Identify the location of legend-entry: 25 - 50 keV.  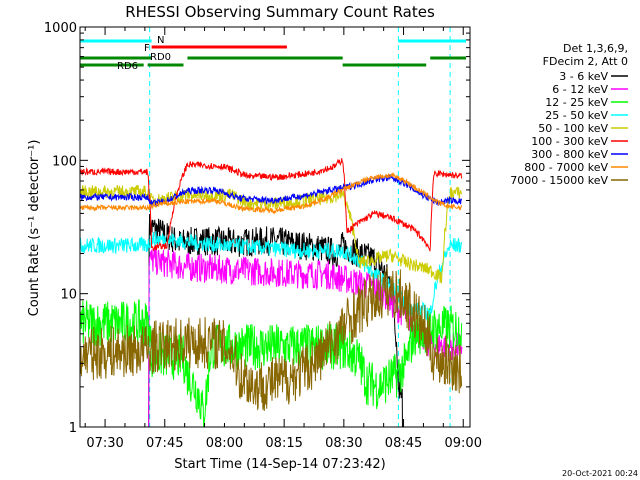
(576, 115).